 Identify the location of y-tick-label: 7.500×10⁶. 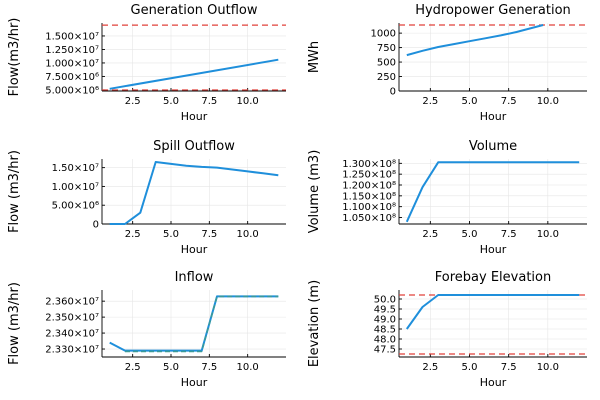
(72, 77).